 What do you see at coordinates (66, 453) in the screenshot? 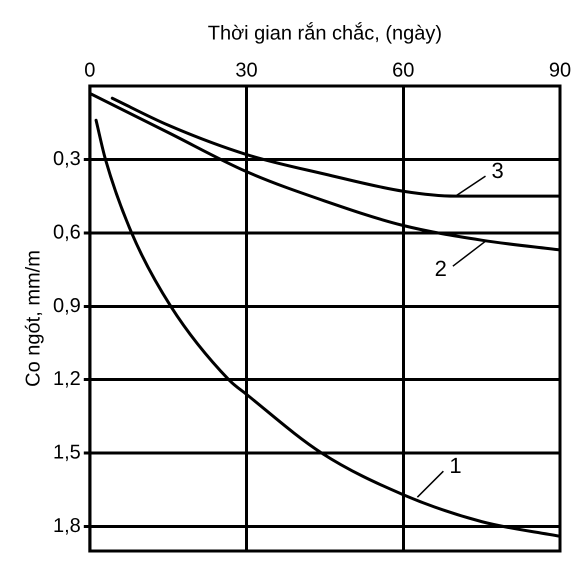
I see `y-tick-label: 1,5` at bounding box center [66, 453].